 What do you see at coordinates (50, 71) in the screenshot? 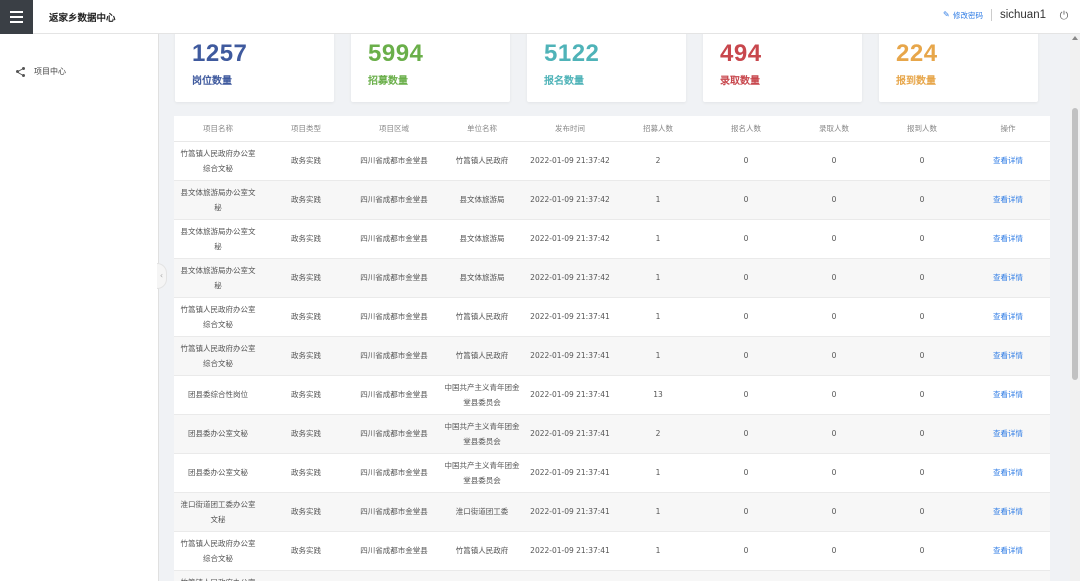
I see `sidebar-item-label: 项目中心` at bounding box center [50, 71].